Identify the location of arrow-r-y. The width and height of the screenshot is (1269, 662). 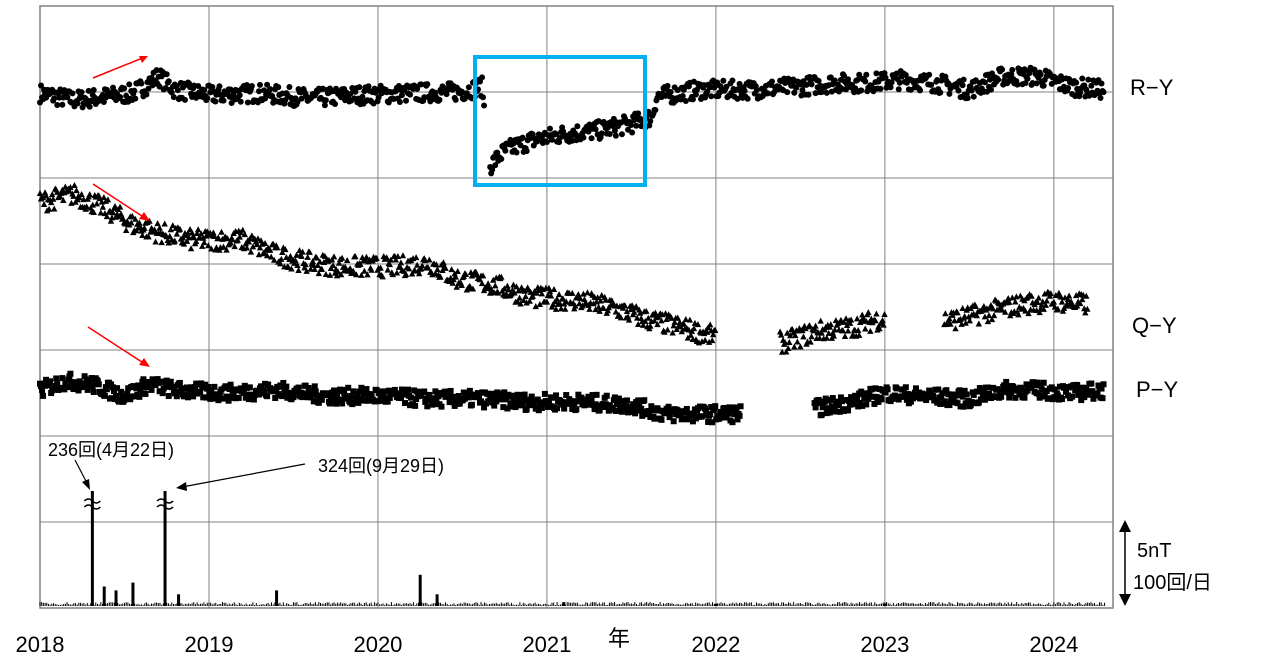
(119, 67).